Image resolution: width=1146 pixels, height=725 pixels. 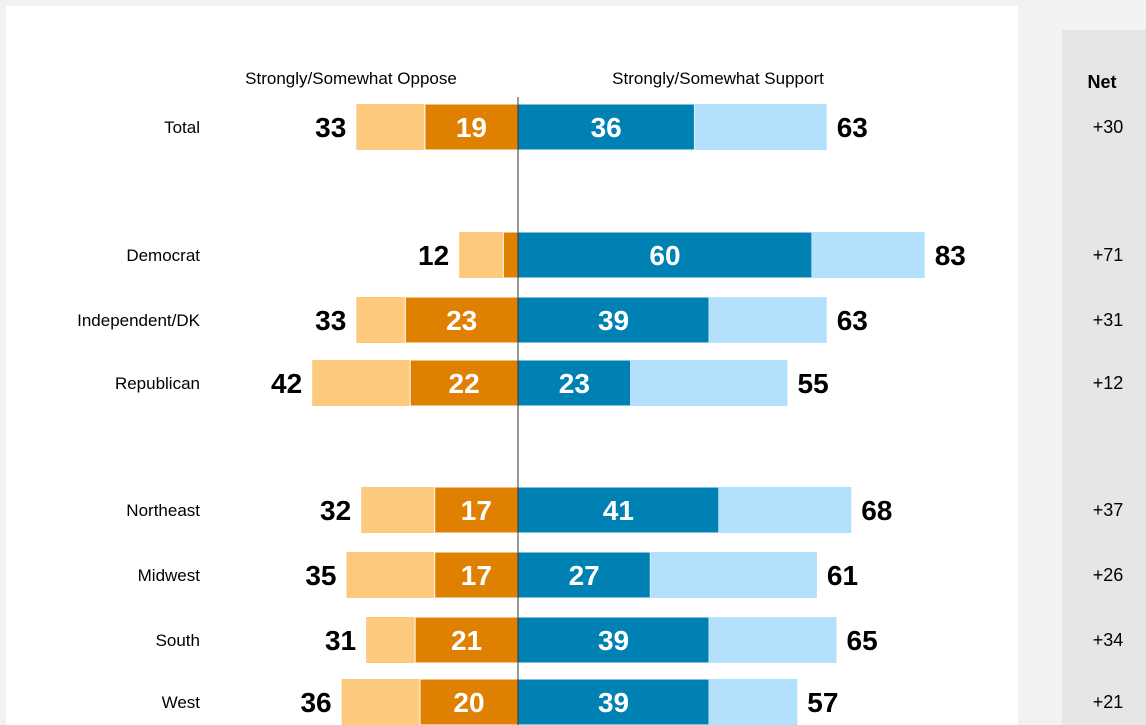 What do you see at coordinates (471, 127) in the screenshot?
I see `strongly-oppose-label: 19` at bounding box center [471, 127].